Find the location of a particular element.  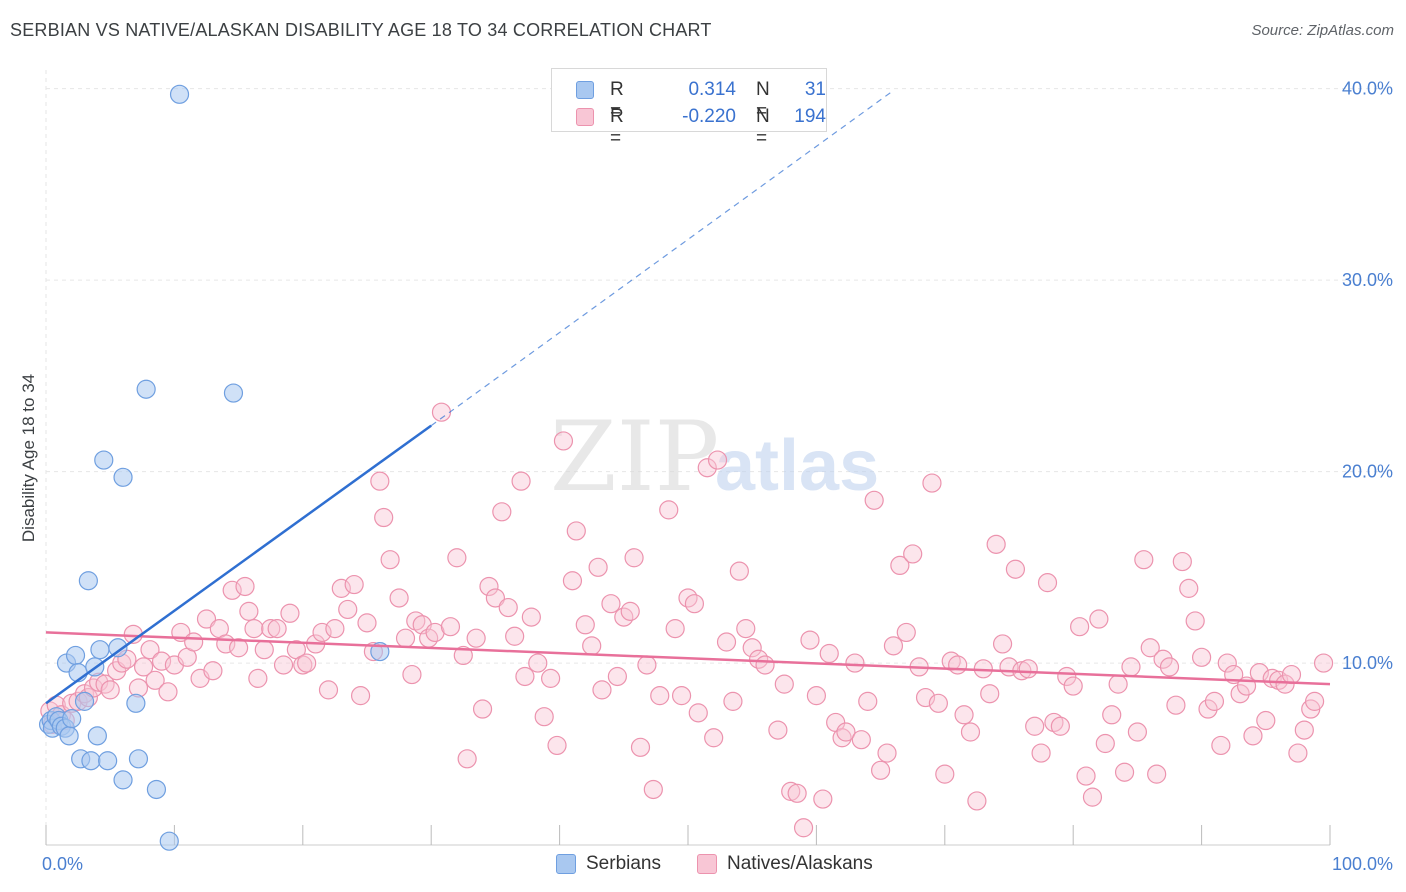

serbians-r-value: 0.314 is located at coordinates (712, 89).